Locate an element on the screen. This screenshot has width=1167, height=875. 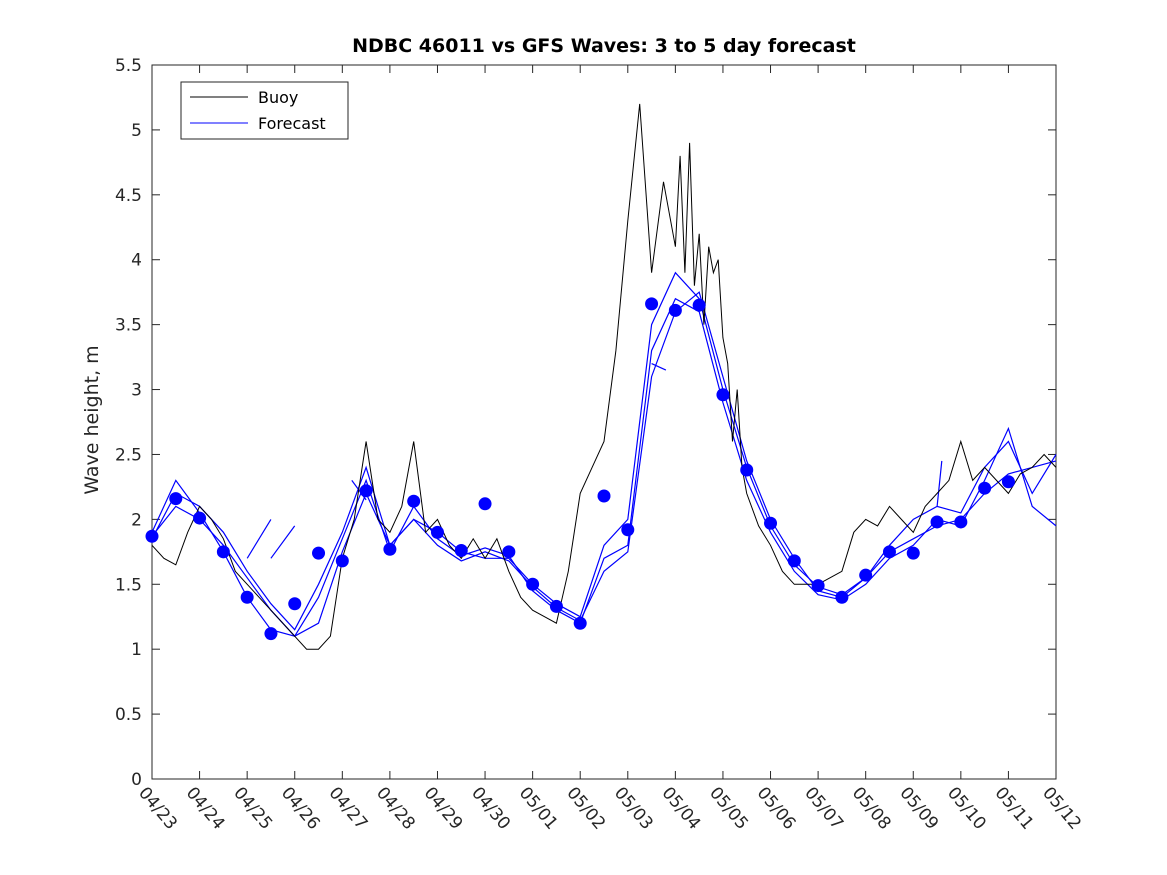
y-tick-label: 4.5 is located at coordinates (128, 196).